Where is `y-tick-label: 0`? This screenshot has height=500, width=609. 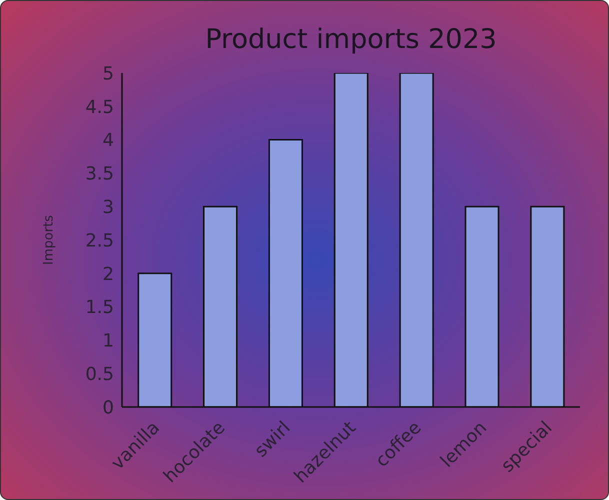
y-tick-label: 0 is located at coordinates (108, 407).